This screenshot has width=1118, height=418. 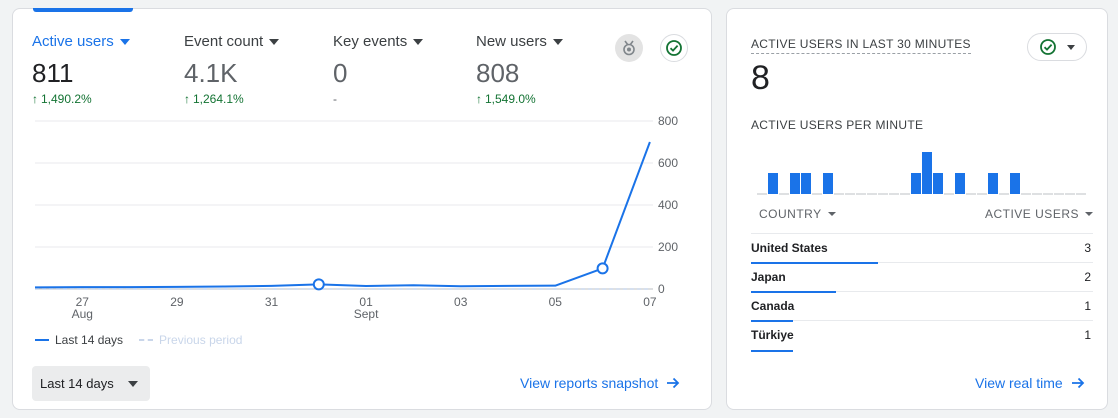 I want to click on legend-solid-swatch, so click(x=42, y=340).